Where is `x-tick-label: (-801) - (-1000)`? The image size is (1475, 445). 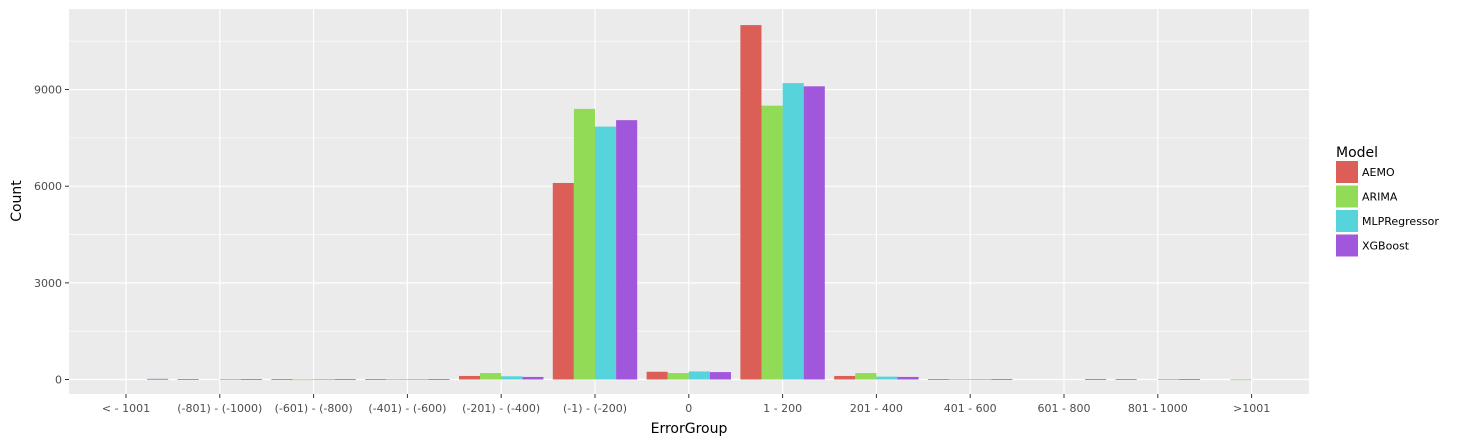 x-tick-label: (-801) - (-1000) is located at coordinates (219, 408).